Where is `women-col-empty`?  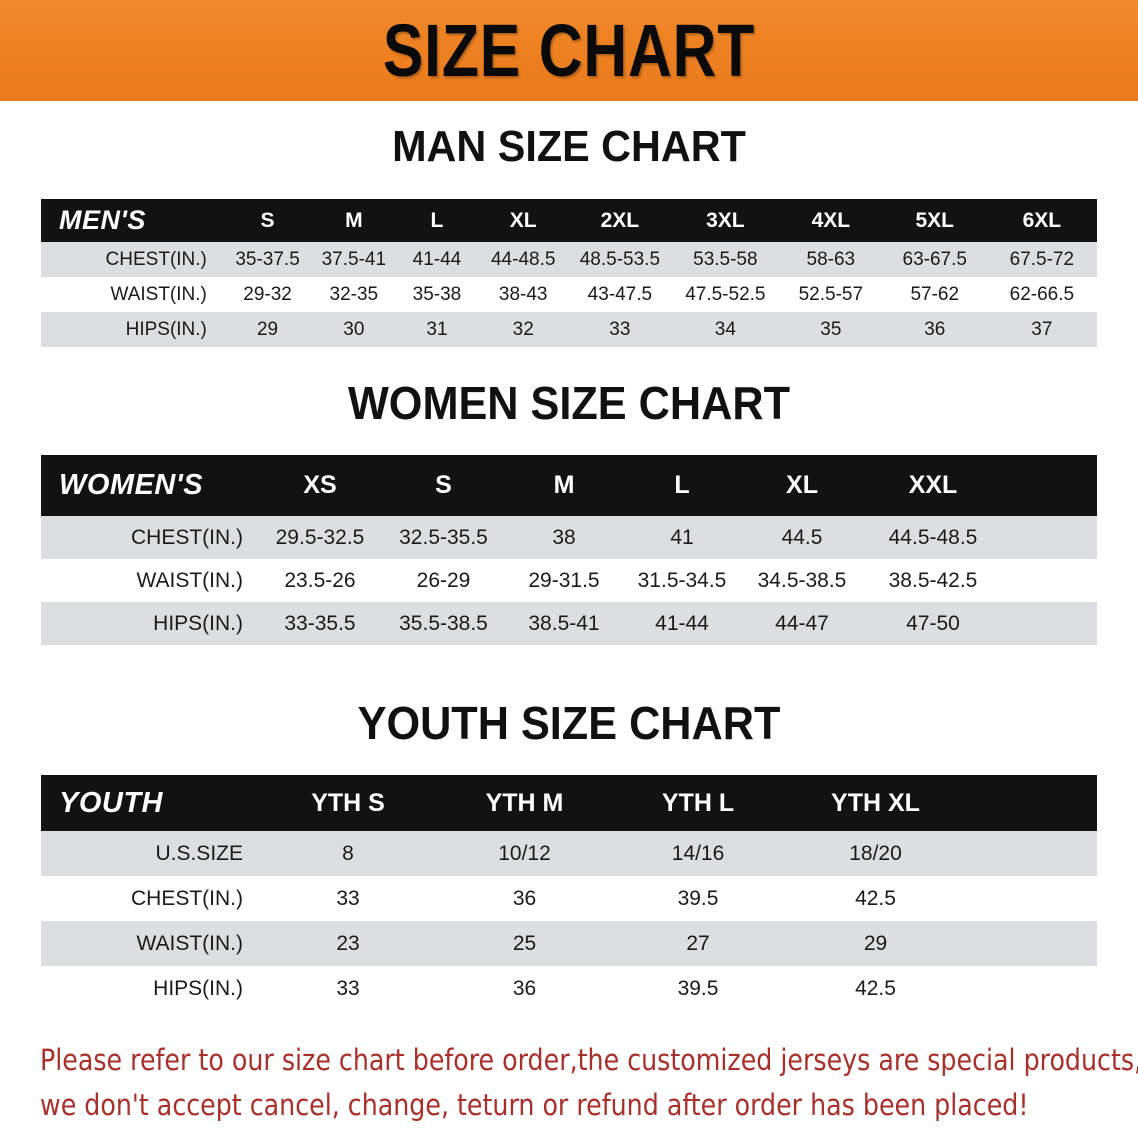
women-col-empty is located at coordinates (1050, 485).